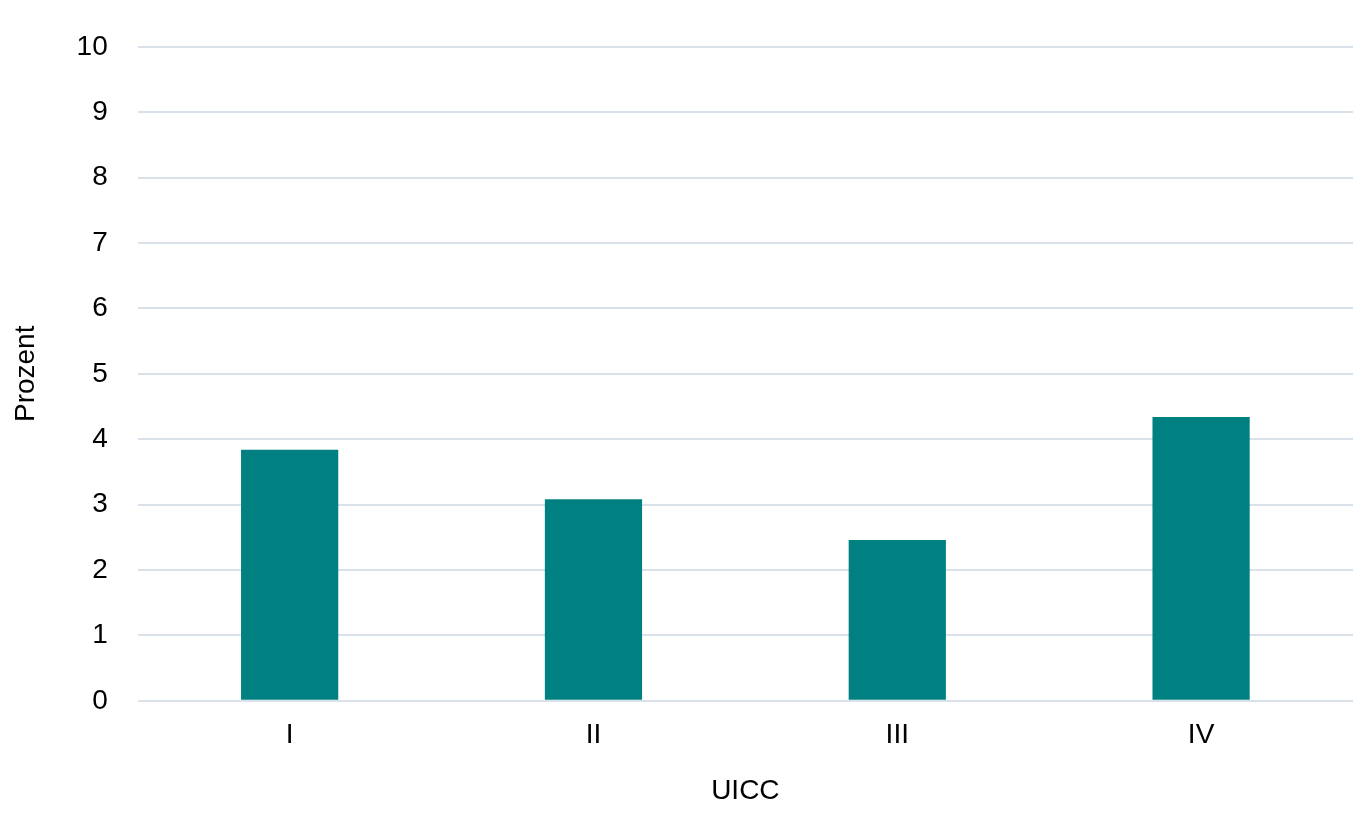  What do you see at coordinates (100, 568) in the screenshot?
I see `y-tick-label: 2` at bounding box center [100, 568].